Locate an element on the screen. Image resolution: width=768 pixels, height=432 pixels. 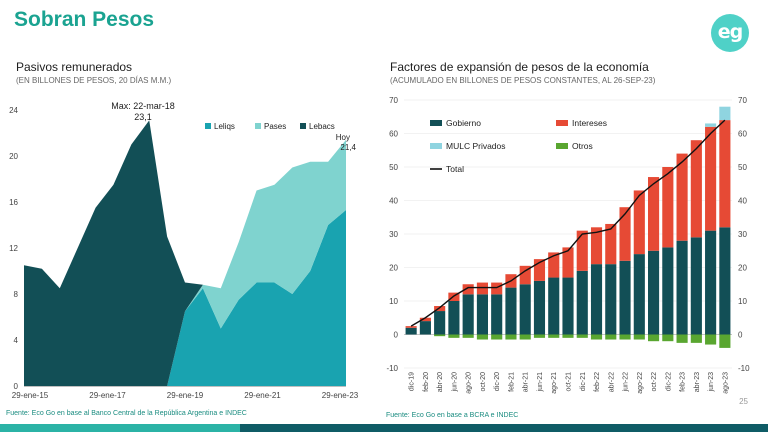
x-tick-label: dic-22 is located at coordinates (668, 381).